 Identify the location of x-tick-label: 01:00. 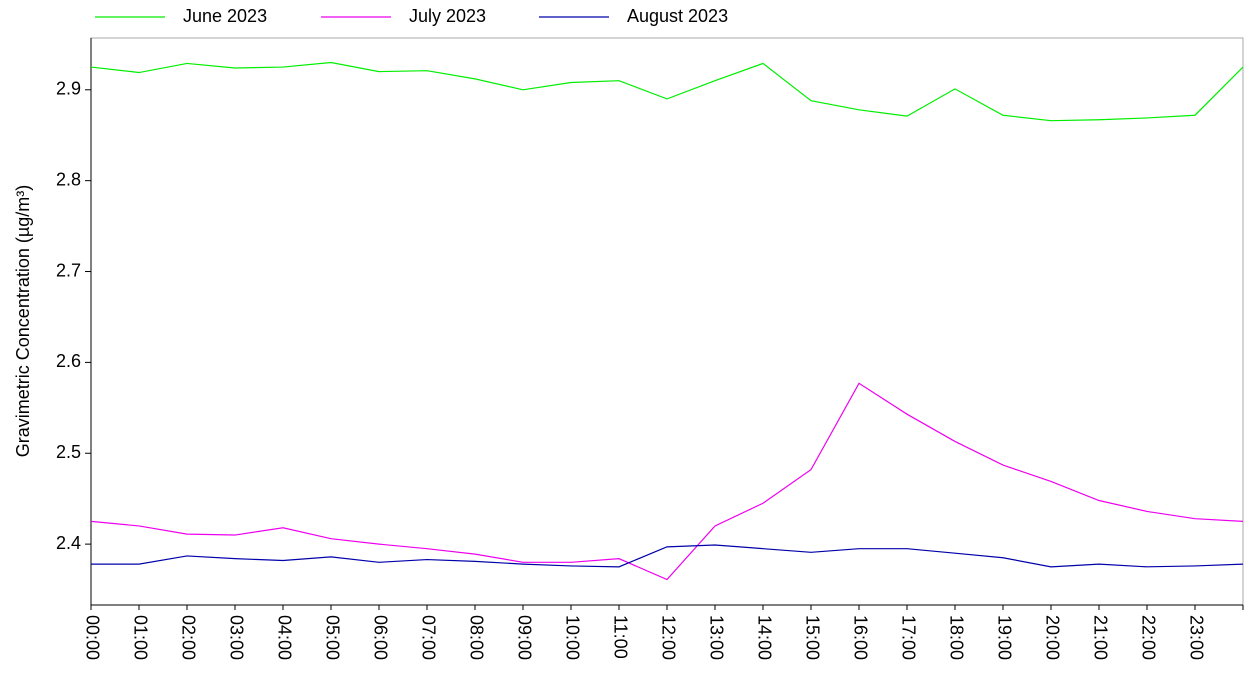
(140, 637).